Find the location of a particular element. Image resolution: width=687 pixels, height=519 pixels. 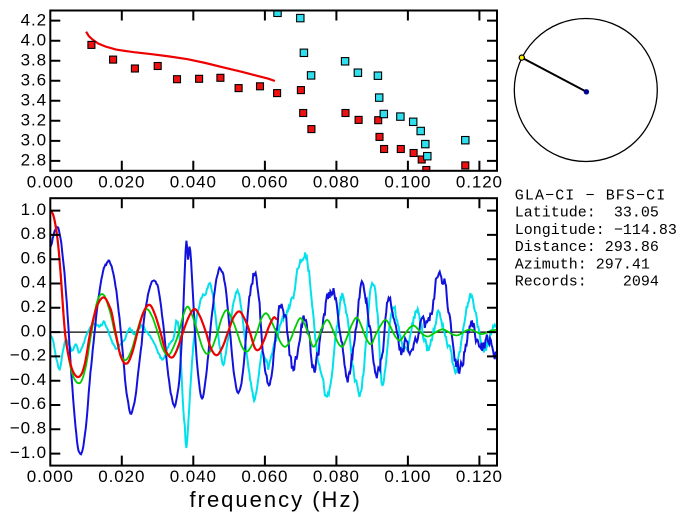

svg-text: 0.4 is located at coordinates (34, 282).